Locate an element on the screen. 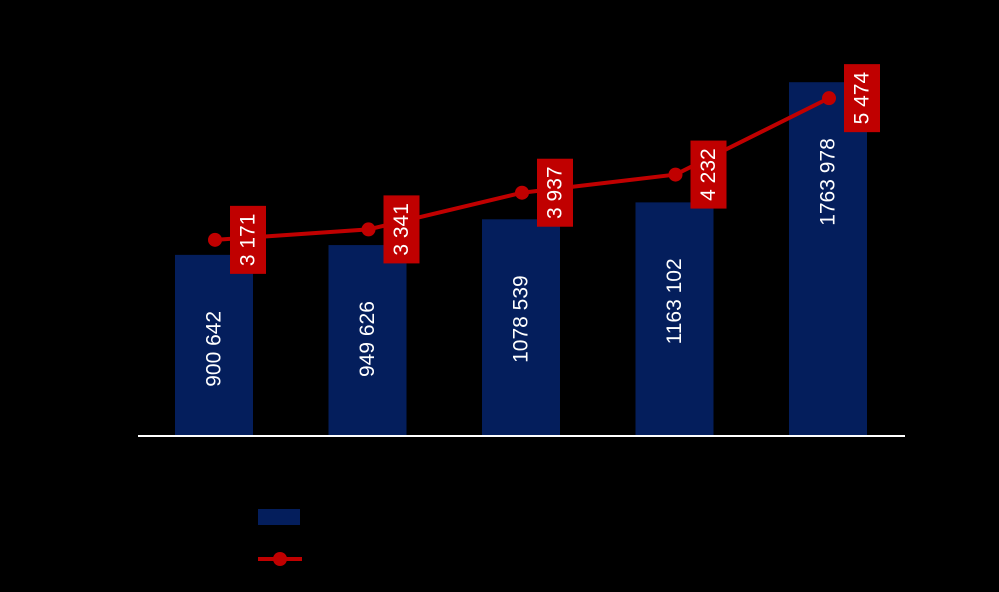 The height and width of the screenshot is (592, 999). line-label-4: 4 232 is located at coordinates (708, 174).